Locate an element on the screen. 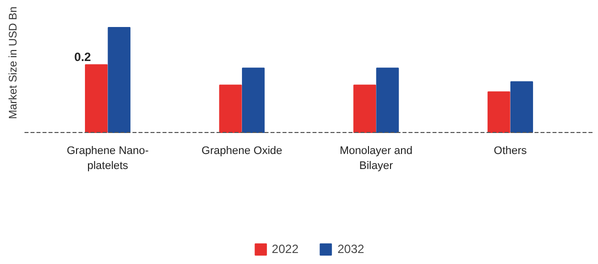 Image resolution: width=598 pixels, height=264 pixels. x-tick-label: Graphene Oxide is located at coordinates (242, 151).